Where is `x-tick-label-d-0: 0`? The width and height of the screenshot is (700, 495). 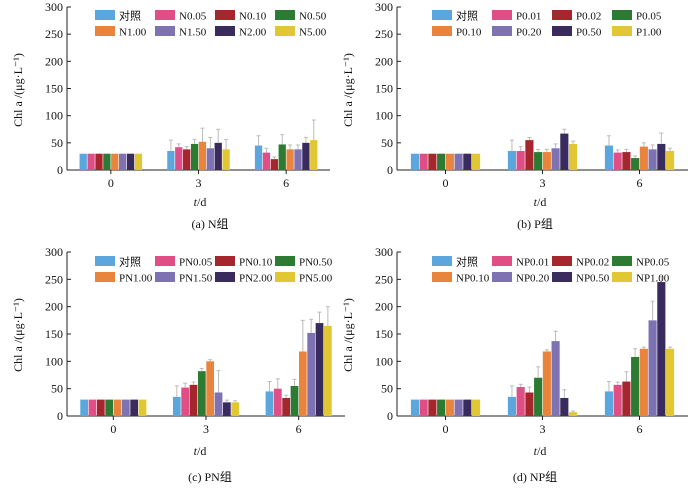
x-tick-label-d-0: 0 is located at coordinates (446, 429).